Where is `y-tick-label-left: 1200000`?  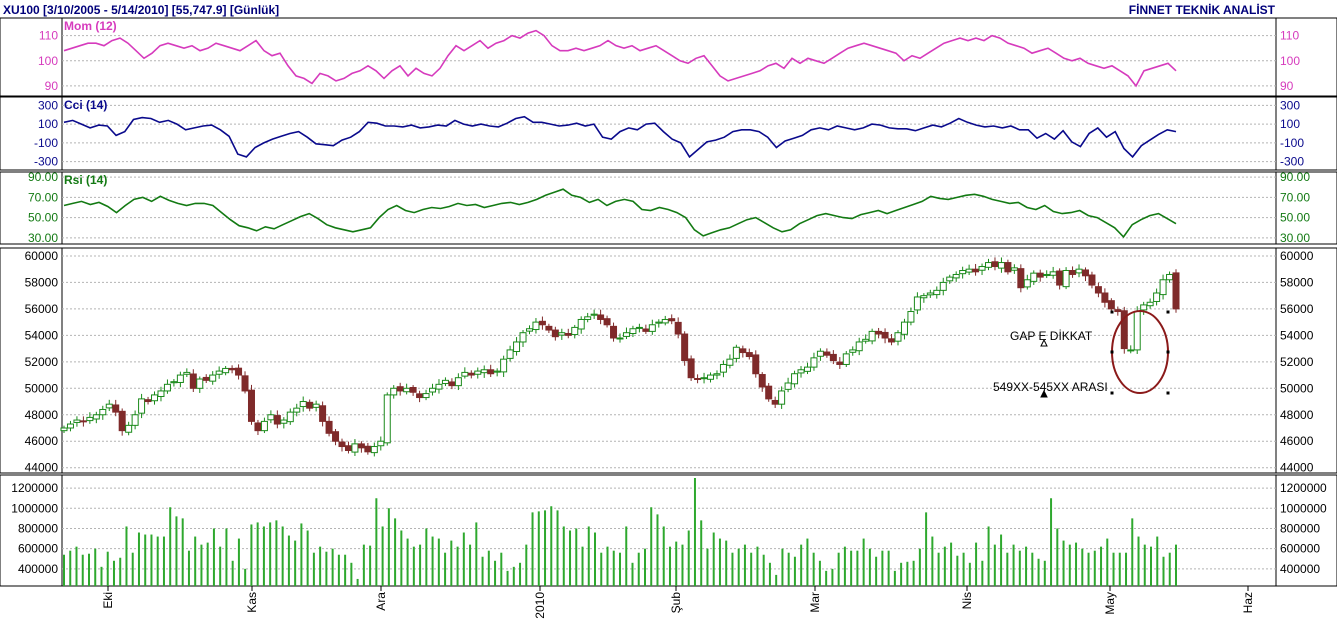
y-tick-label-left: 1200000 is located at coordinates (34, 488).